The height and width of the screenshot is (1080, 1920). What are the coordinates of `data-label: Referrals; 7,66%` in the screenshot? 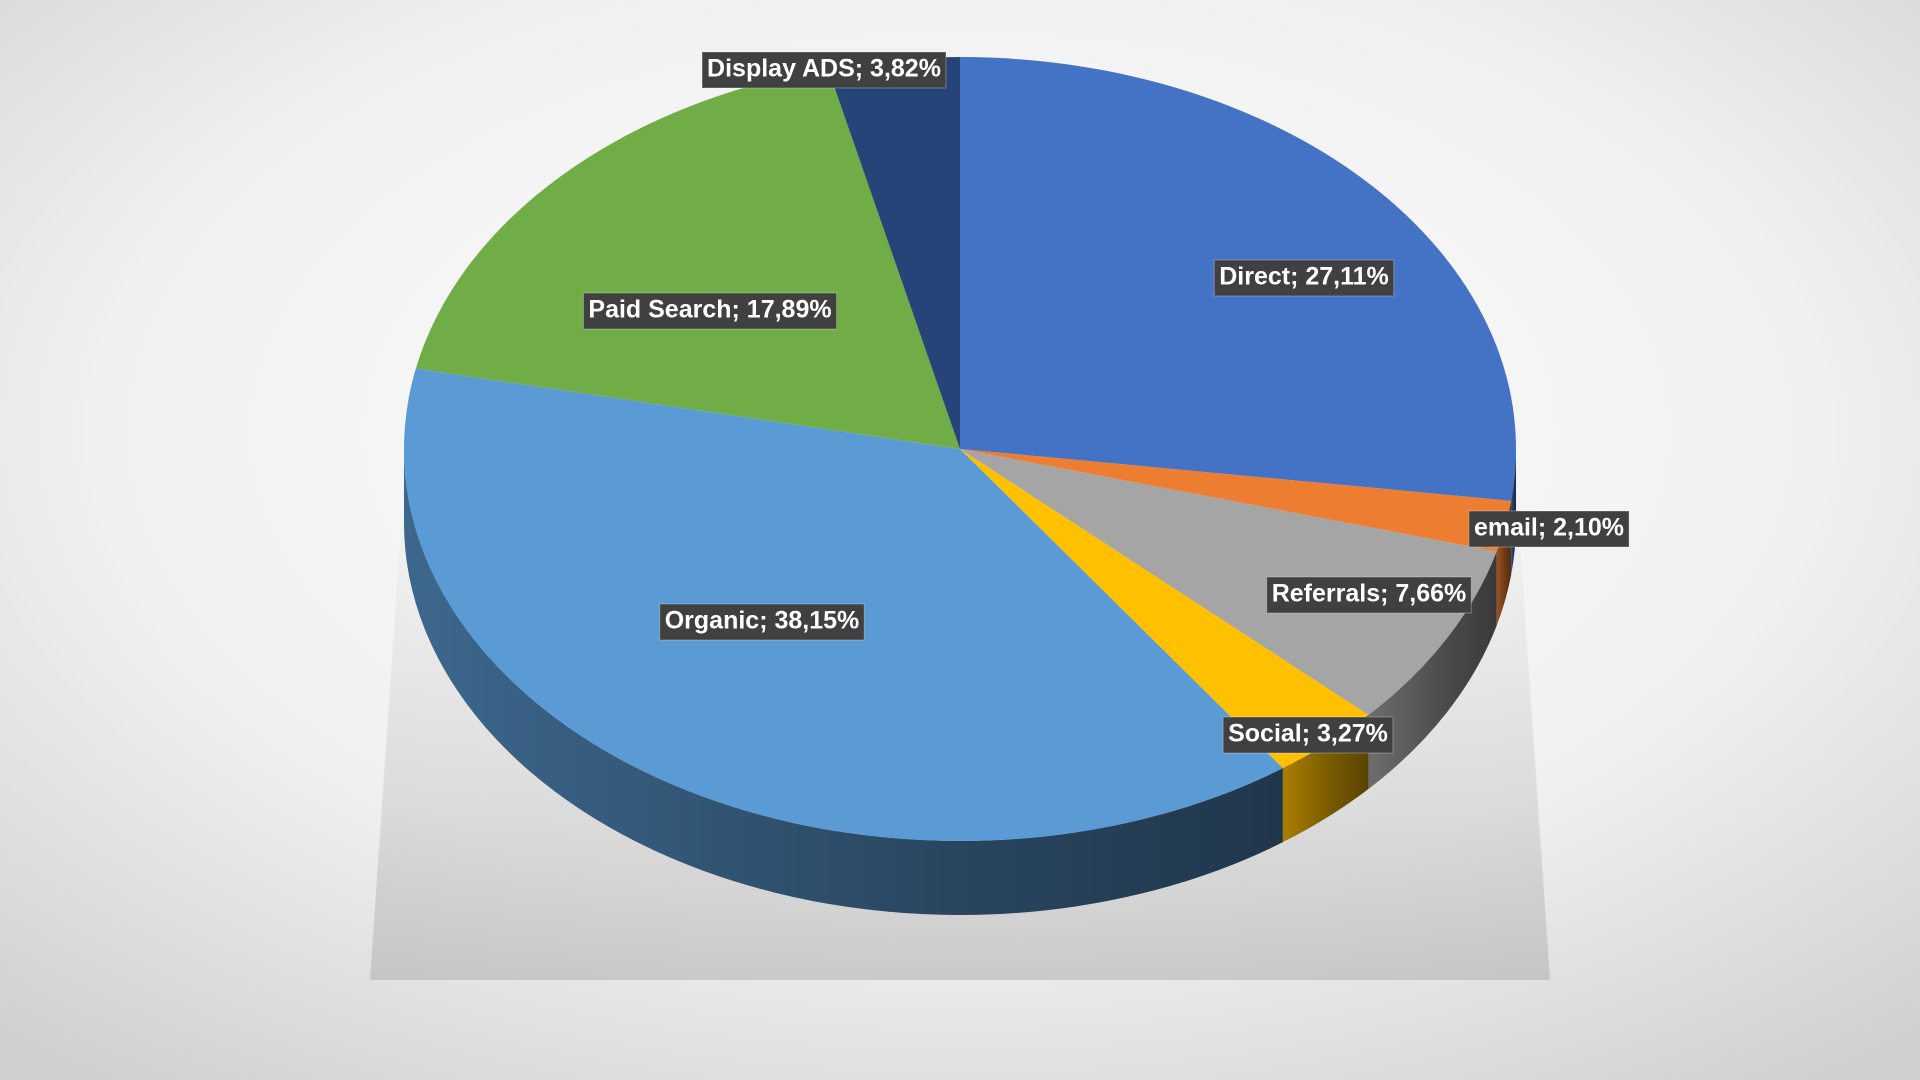 It's located at (1369, 594).